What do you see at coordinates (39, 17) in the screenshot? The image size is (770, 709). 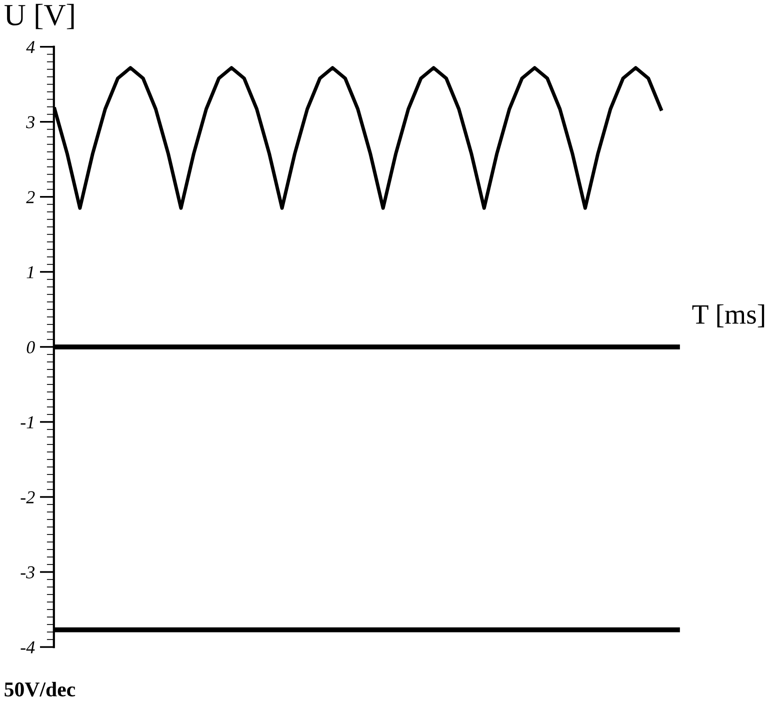 I see `y-axis-title: U [V]` at bounding box center [39, 17].